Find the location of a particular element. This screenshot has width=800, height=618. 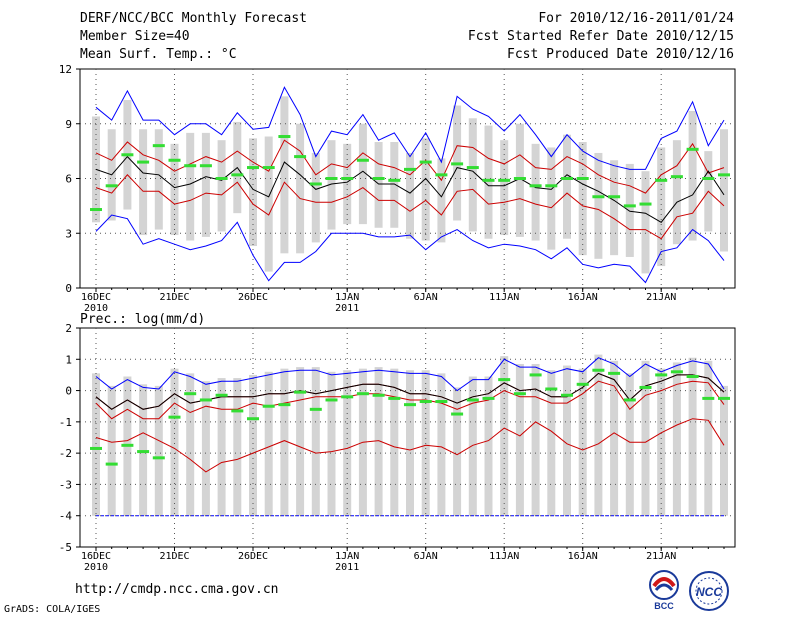

member-size: Member Size=40 is located at coordinates (135, 36).